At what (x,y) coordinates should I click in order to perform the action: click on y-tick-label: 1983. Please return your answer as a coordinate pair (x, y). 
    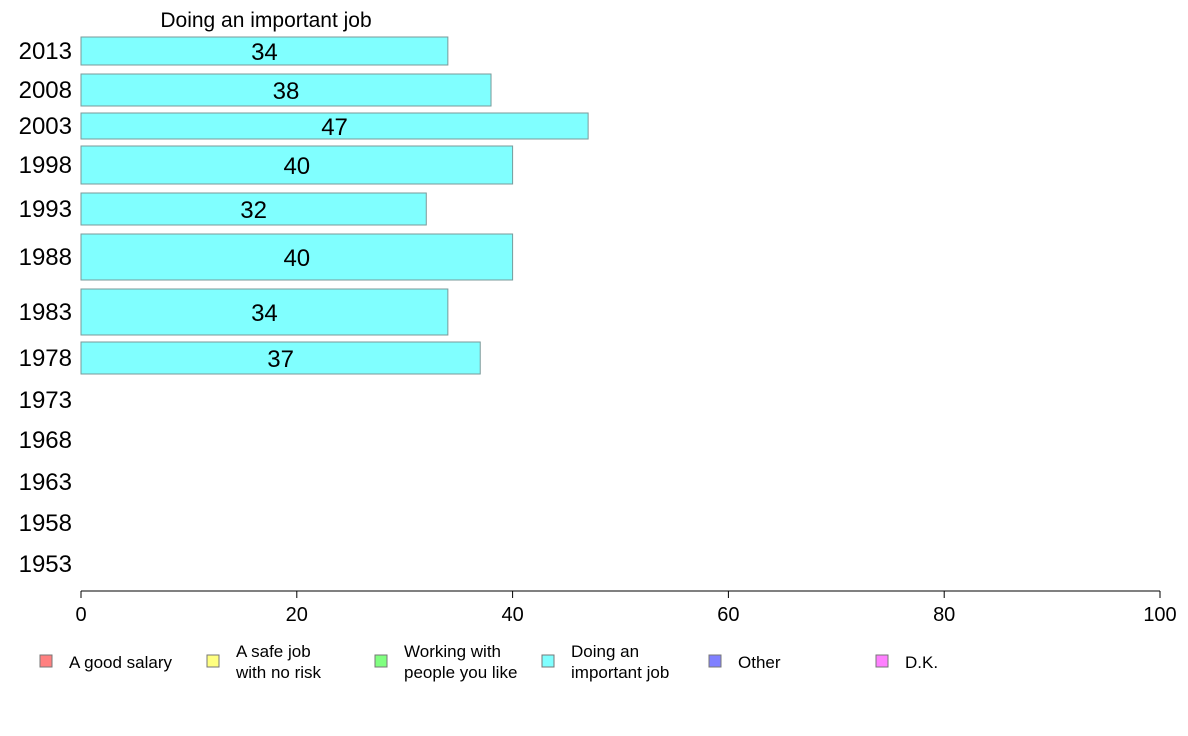
    Looking at the image, I should click on (45, 312).